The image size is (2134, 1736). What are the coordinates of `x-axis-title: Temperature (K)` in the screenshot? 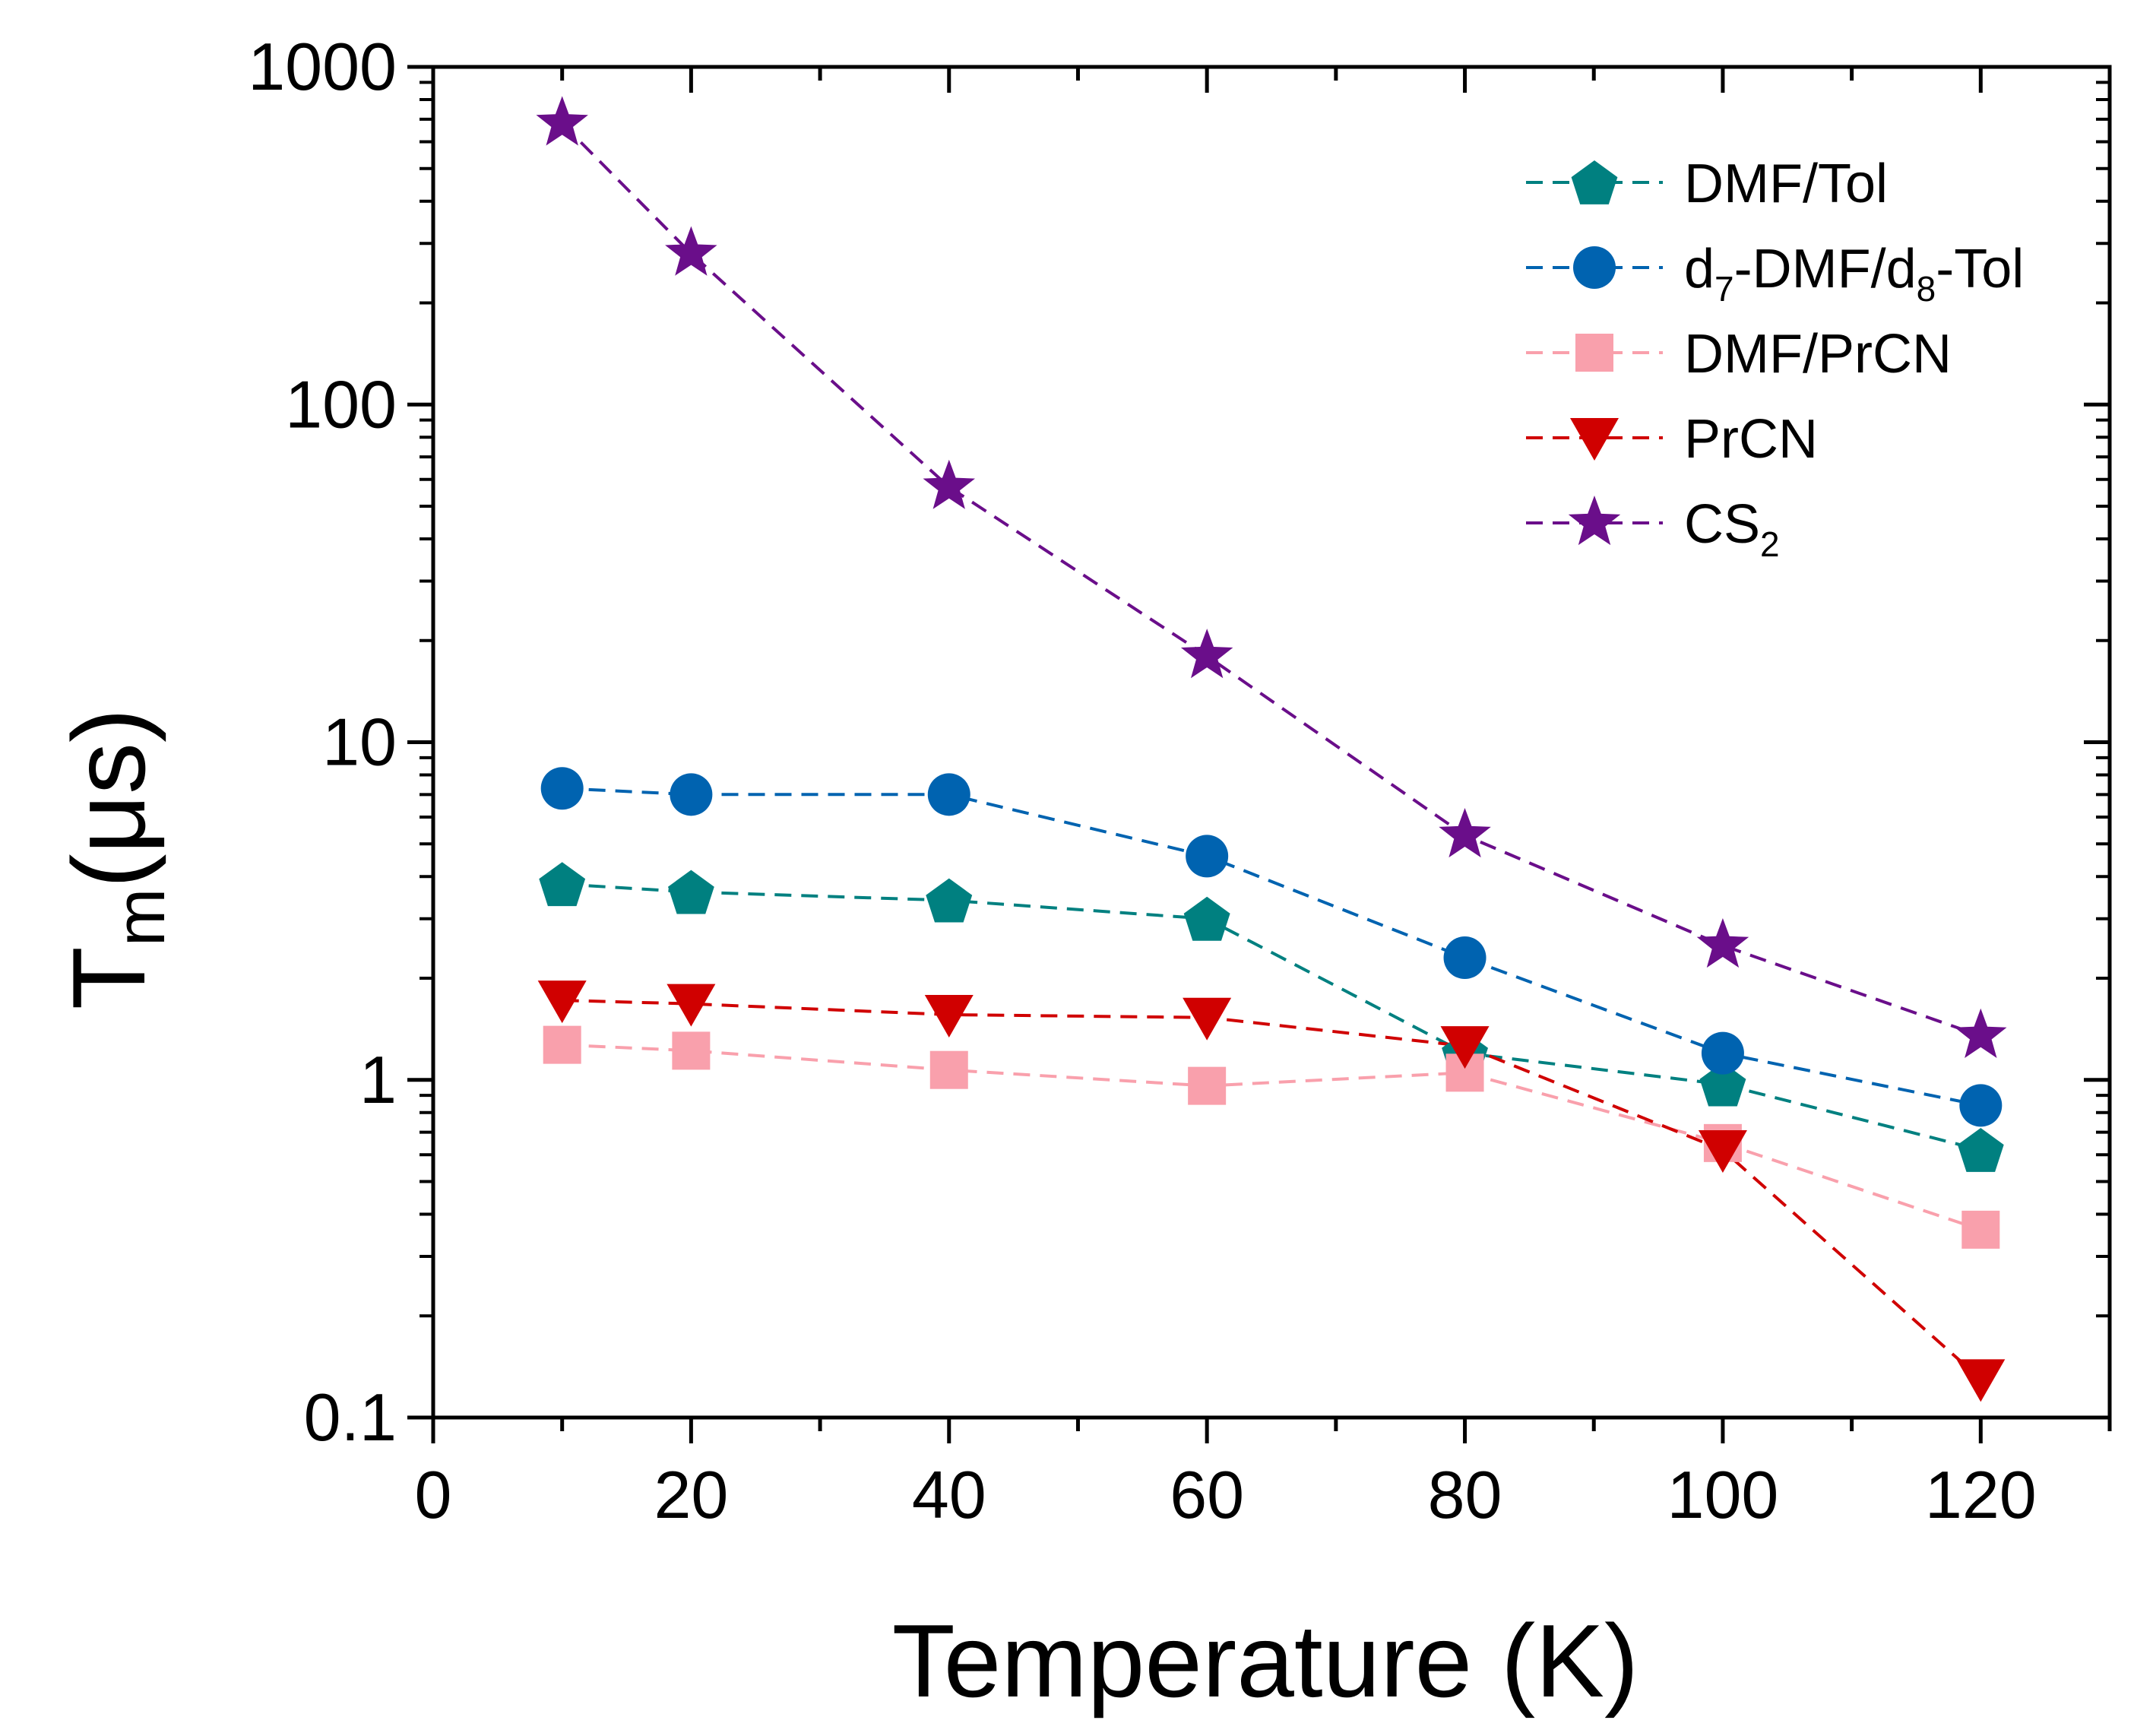 It's located at (1265, 1661).